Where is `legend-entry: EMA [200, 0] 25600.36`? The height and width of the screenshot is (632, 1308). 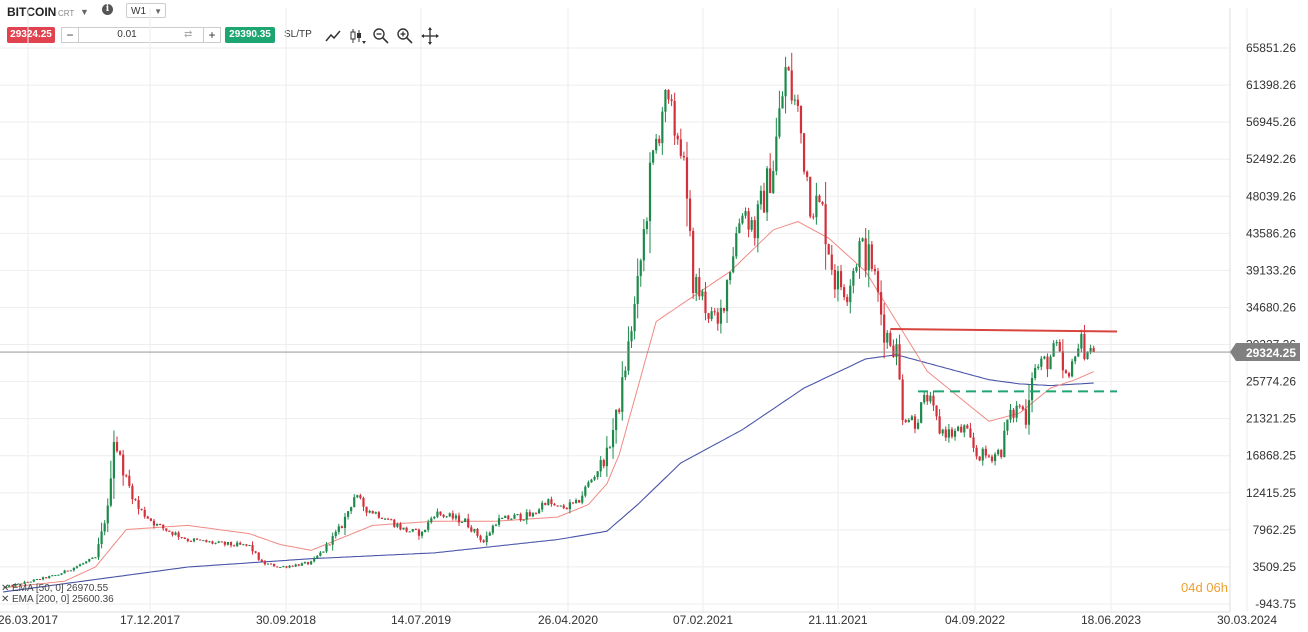
legend-entry: EMA [200, 0] 25600.36 is located at coordinates (63, 599).